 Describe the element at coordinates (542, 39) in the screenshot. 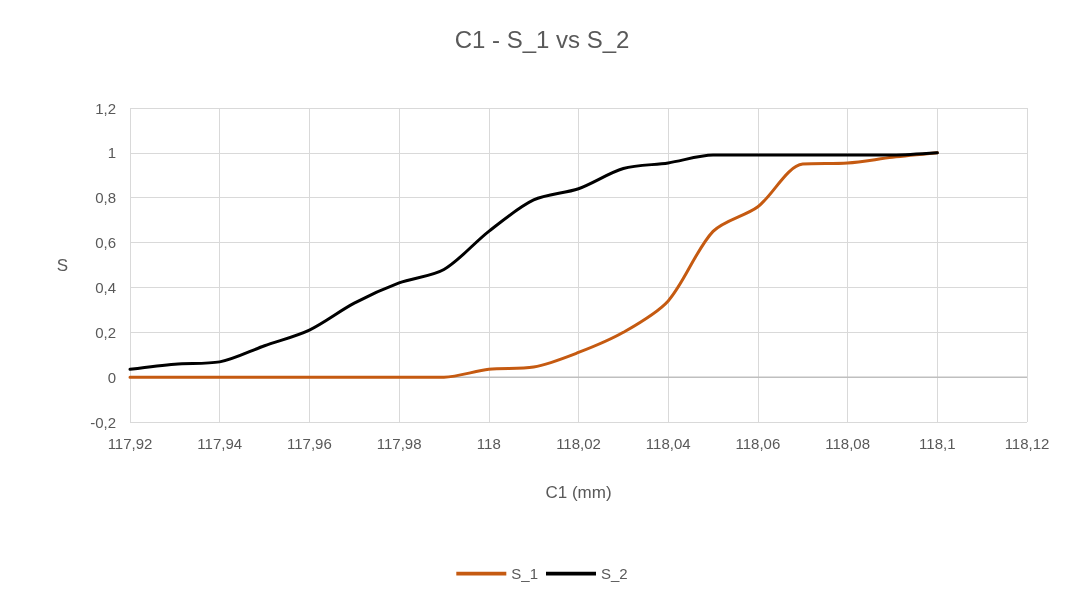

I see `chart-title: C1 - S_1 vs S_2` at that location.